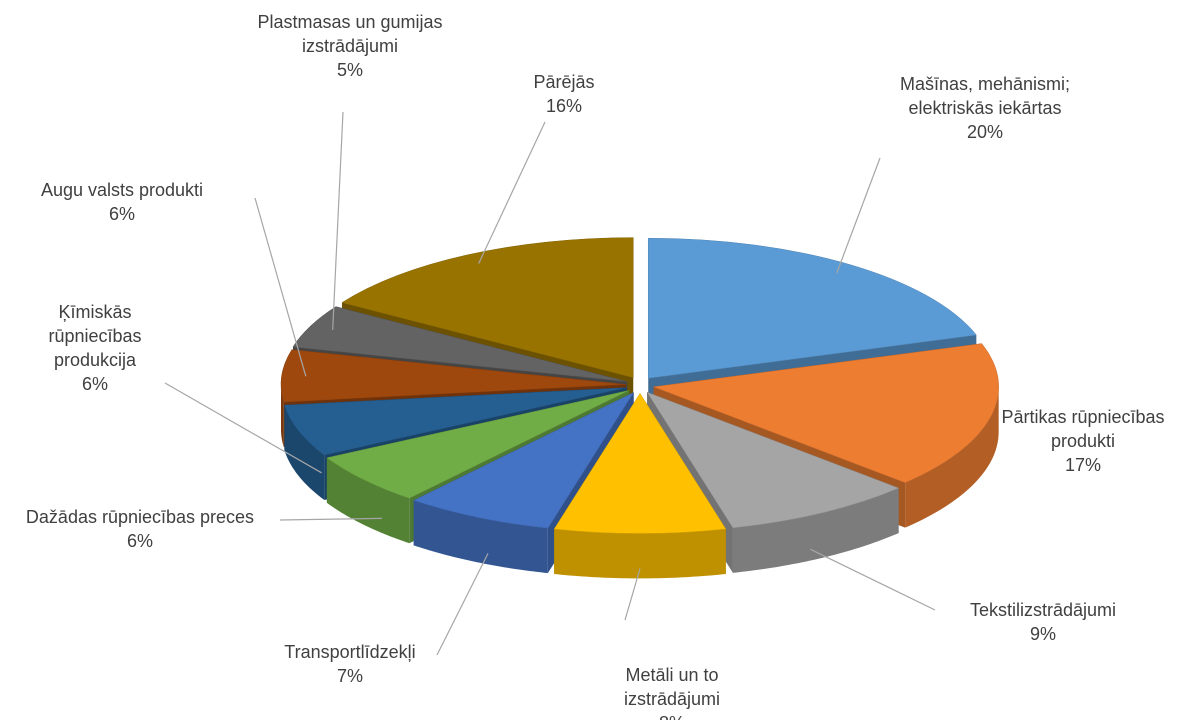 The image size is (1194, 720). What do you see at coordinates (349, 70) in the screenshot?
I see `value-label: 5%` at bounding box center [349, 70].